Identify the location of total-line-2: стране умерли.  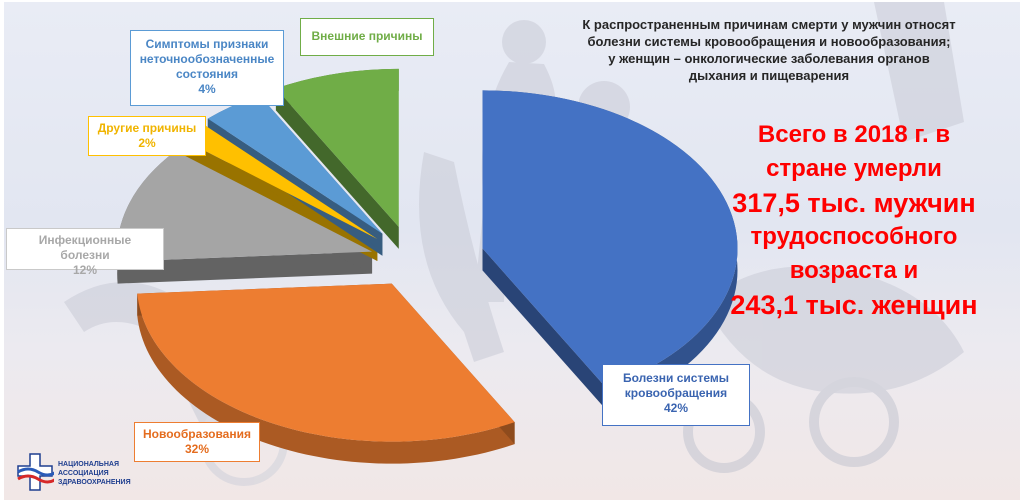
(854, 168).